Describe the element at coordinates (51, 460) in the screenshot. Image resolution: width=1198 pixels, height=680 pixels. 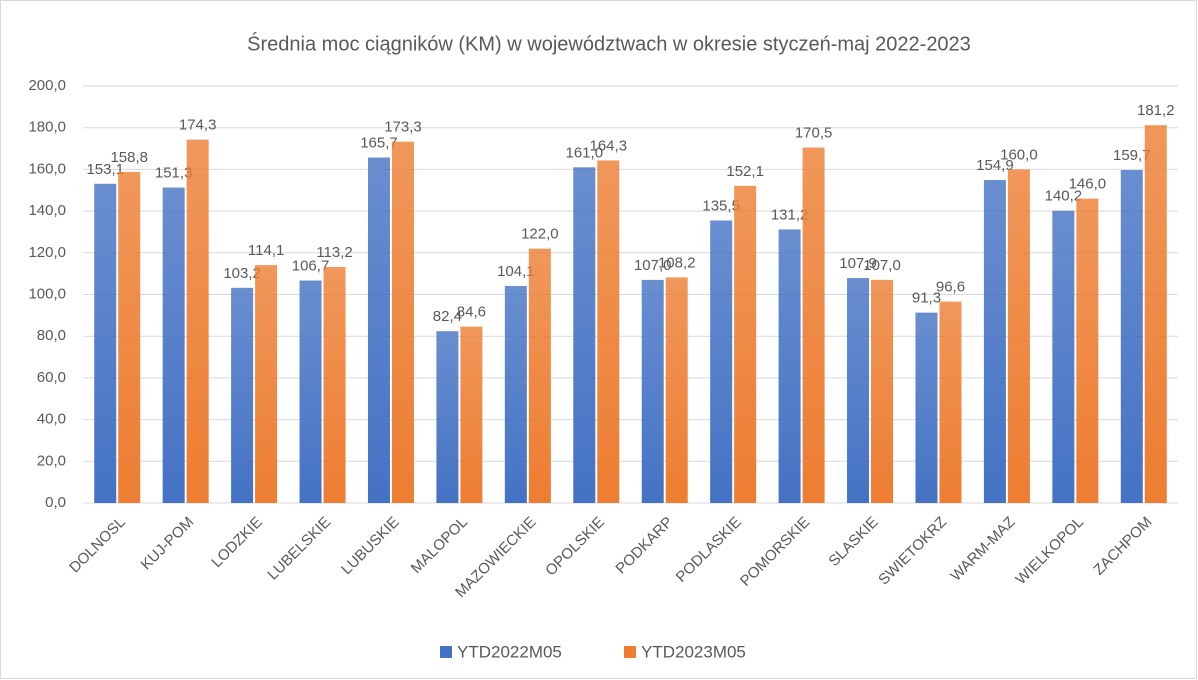
I see `y-tick-label: 20,0` at that location.